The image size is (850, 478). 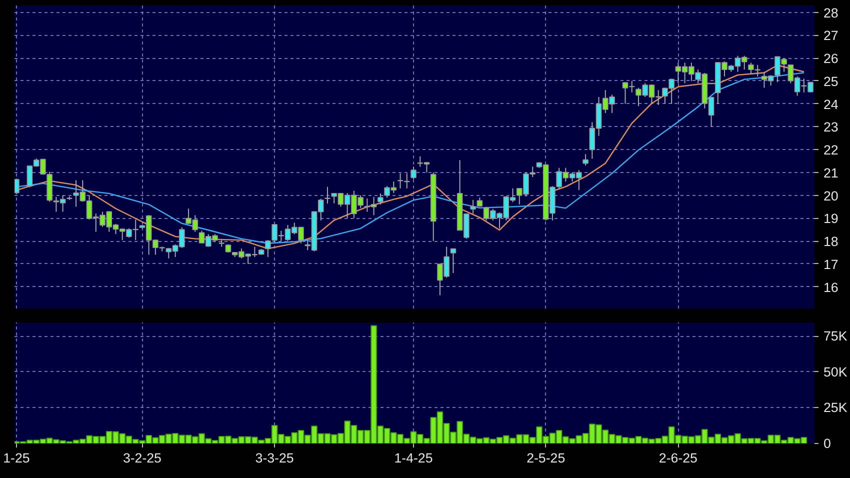 I want to click on y-tick-label: 21, so click(x=831, y=172).